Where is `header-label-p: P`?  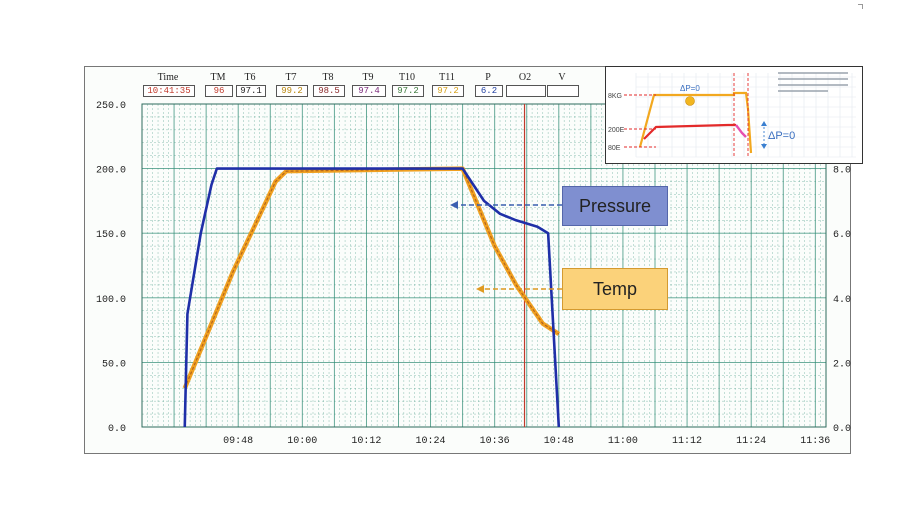
header-label-p: P is located at coordinates (488, 77).